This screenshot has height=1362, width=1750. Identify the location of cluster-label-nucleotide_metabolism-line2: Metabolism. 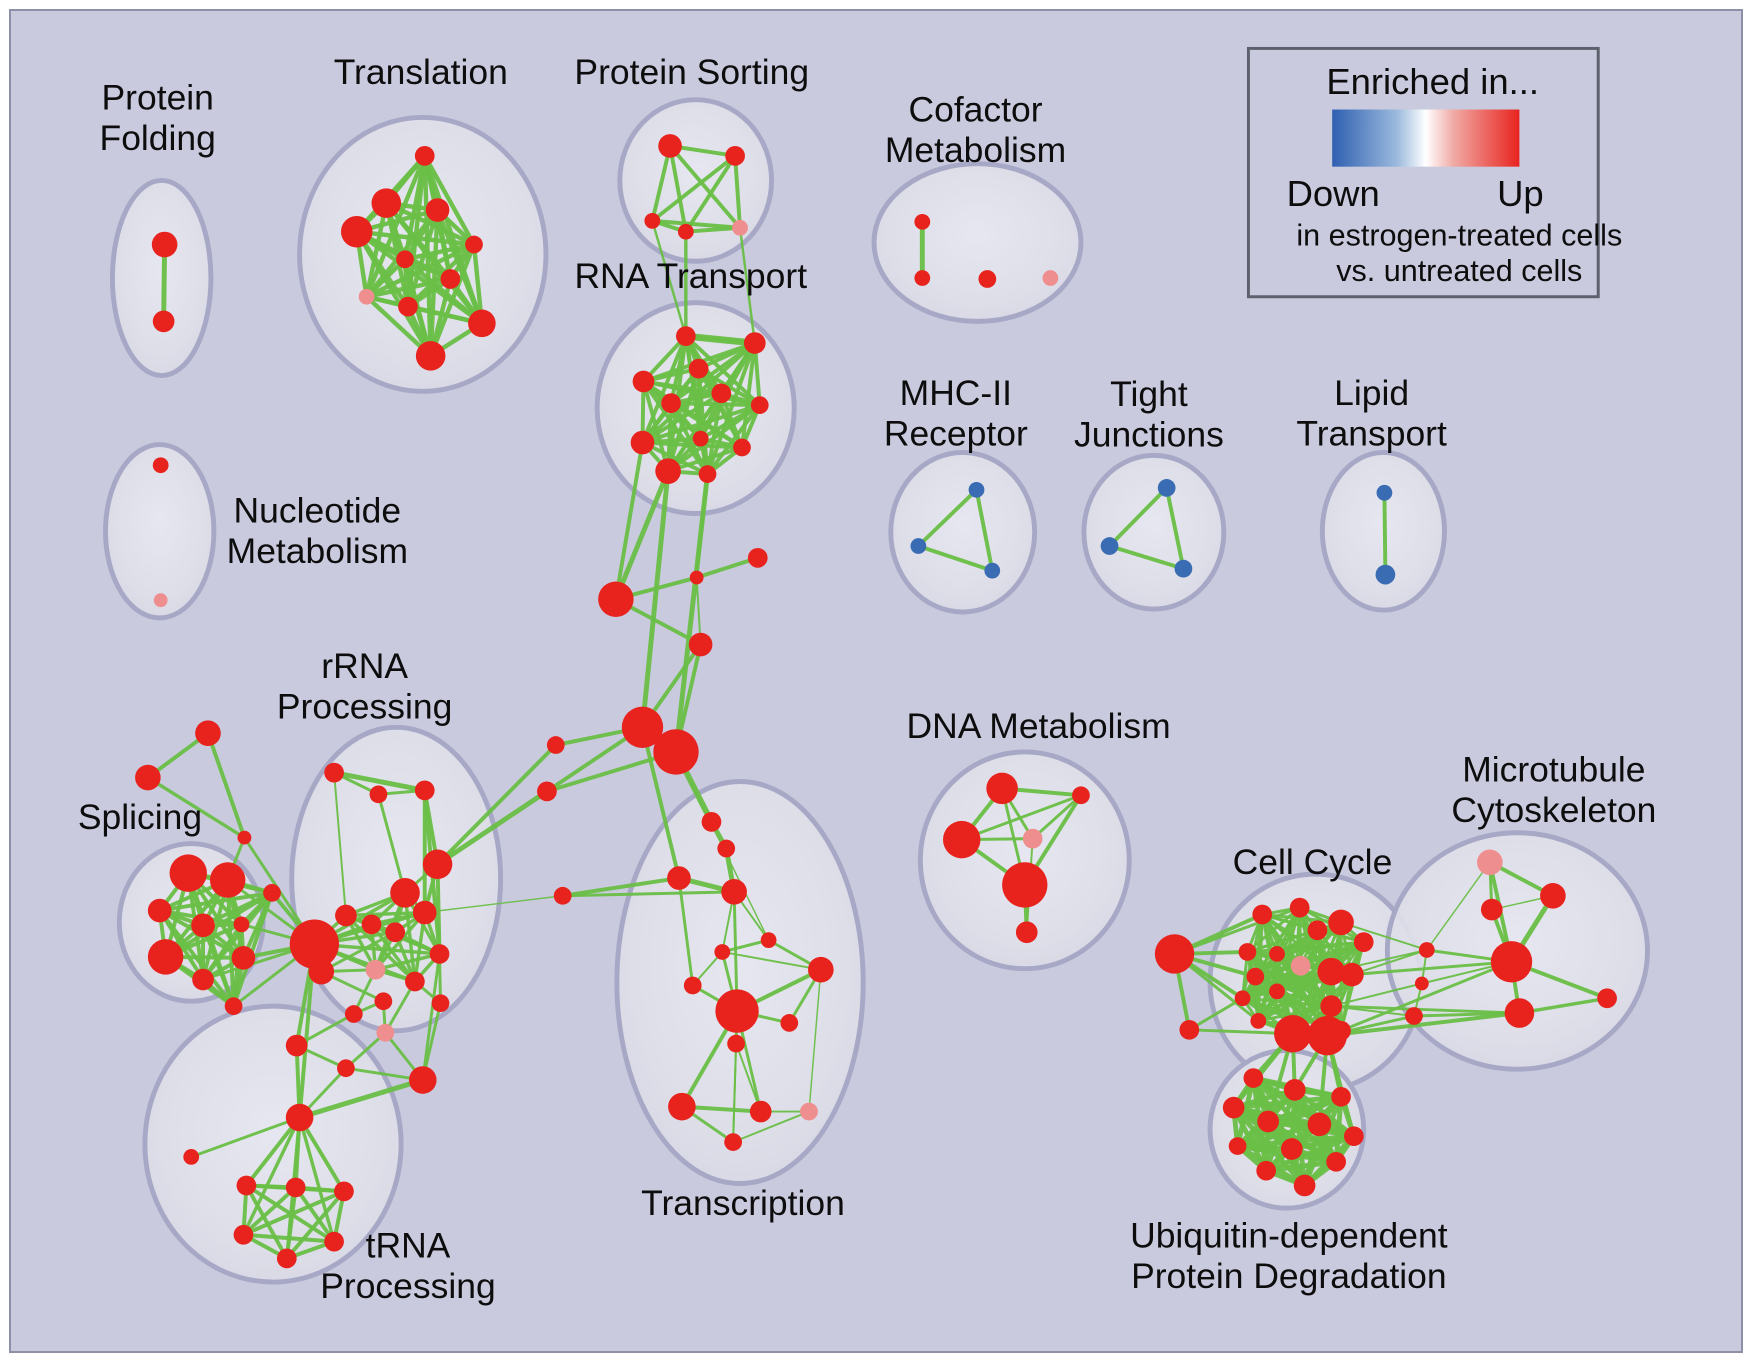
(317, 551).